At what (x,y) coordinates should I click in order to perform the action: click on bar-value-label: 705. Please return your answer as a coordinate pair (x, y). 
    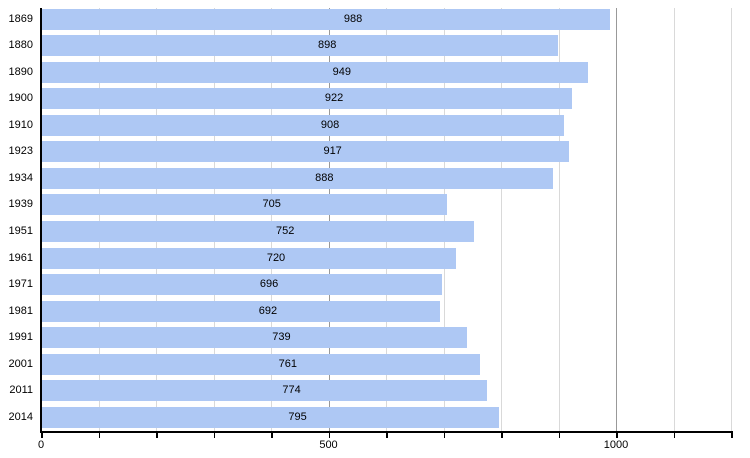
    Looking at the image, I should click on (271, 204).